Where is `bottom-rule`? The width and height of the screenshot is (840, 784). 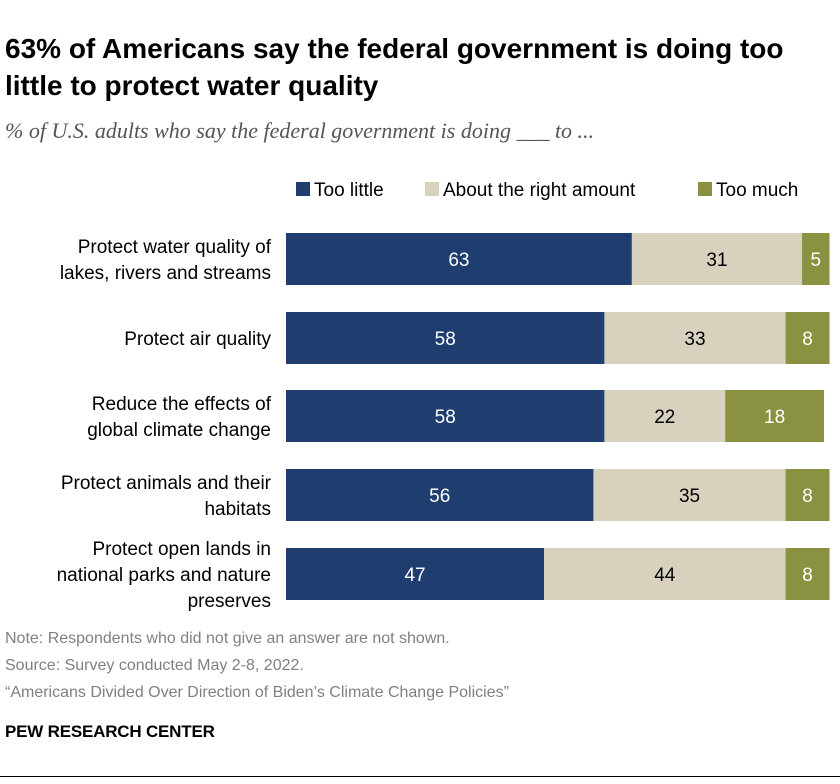
bottom-rule is located at coordinates (420, 776).